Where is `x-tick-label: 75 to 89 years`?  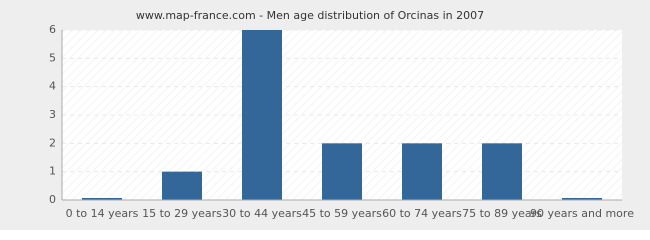
x-tick-label: 75 to 89 years is located at coordinates (502, 213).